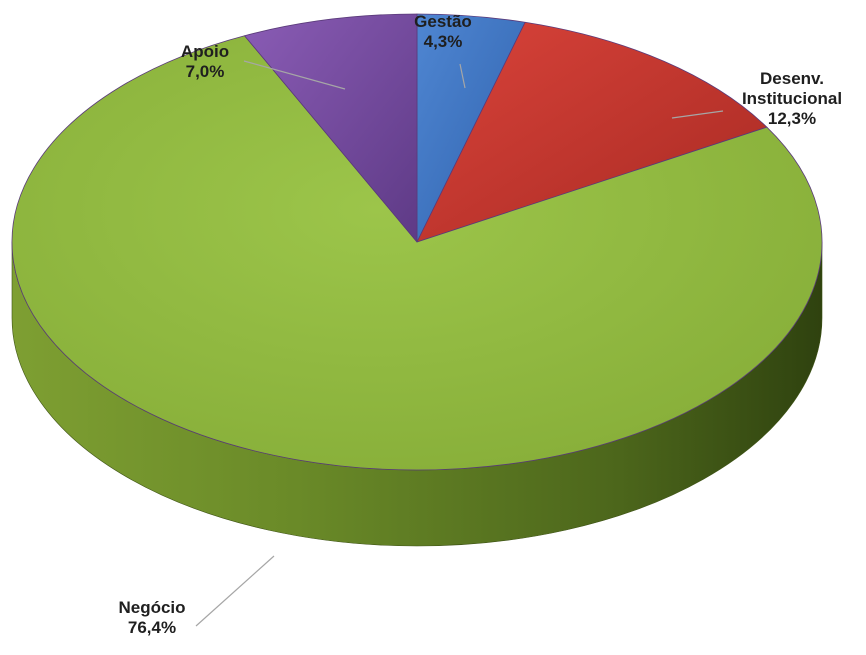 The height and width of the screenshot is (655, 866). What do you see at coordinates (792, 118) in the screenshot?
I see `data-label-value: 12,3%` at bounding box center [792, 118].